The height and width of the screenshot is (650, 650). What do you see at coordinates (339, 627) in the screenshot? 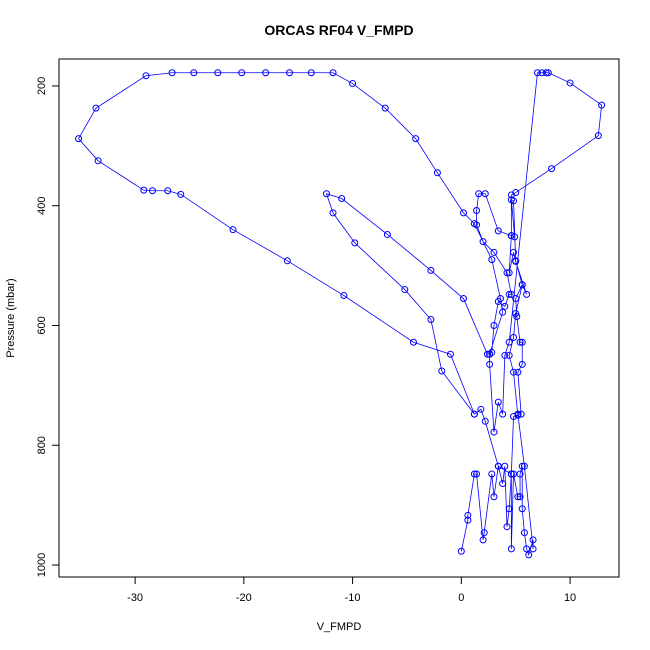
I see `x-axis-label: V_FMPD` at bounding box center [339, 627].